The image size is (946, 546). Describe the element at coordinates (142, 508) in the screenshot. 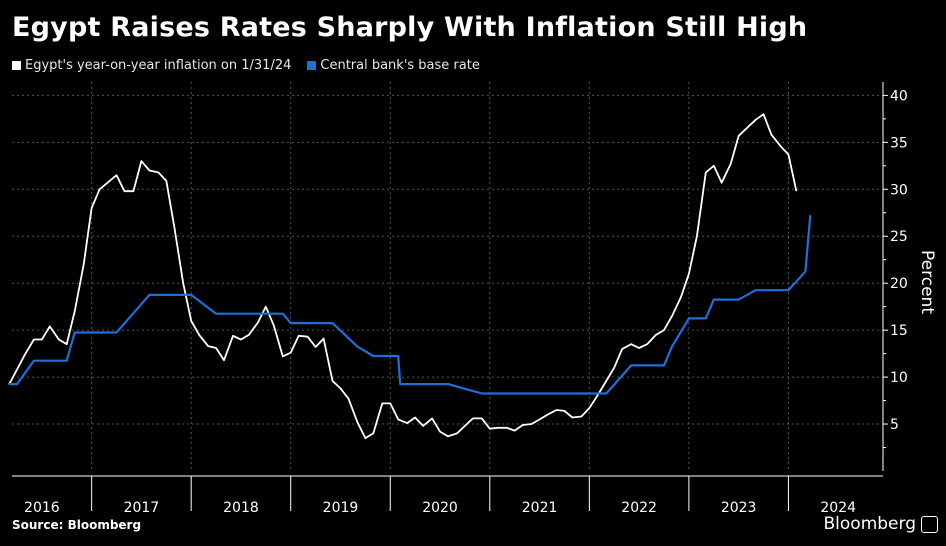

I see `x-tick-label-2017: 2017` at that location.